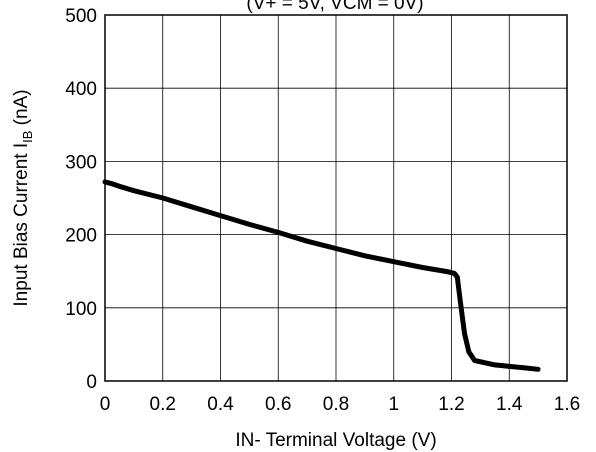  What do you see at coordinates (81, 199) in the screenshot?
I see `y-tick-labels: 0 100 200 300 400 500` at bounding box center [81, 199].